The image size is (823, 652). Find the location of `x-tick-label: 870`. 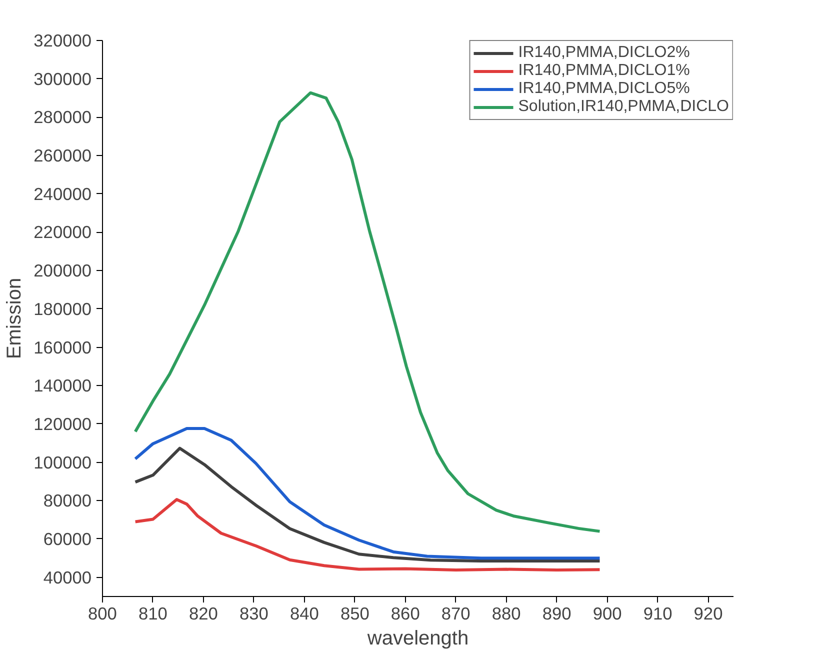

x-tick-label: 870 is located at coordinates (455, 614).